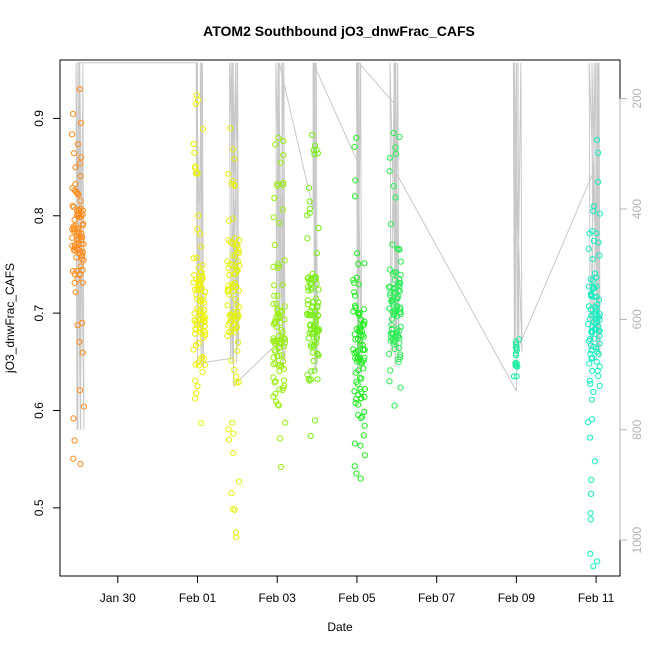  What do you see at coordinates (637, 319) in the screenshot?
I see `right-axis-tick-label: 600` at bounding box center [637, 319].